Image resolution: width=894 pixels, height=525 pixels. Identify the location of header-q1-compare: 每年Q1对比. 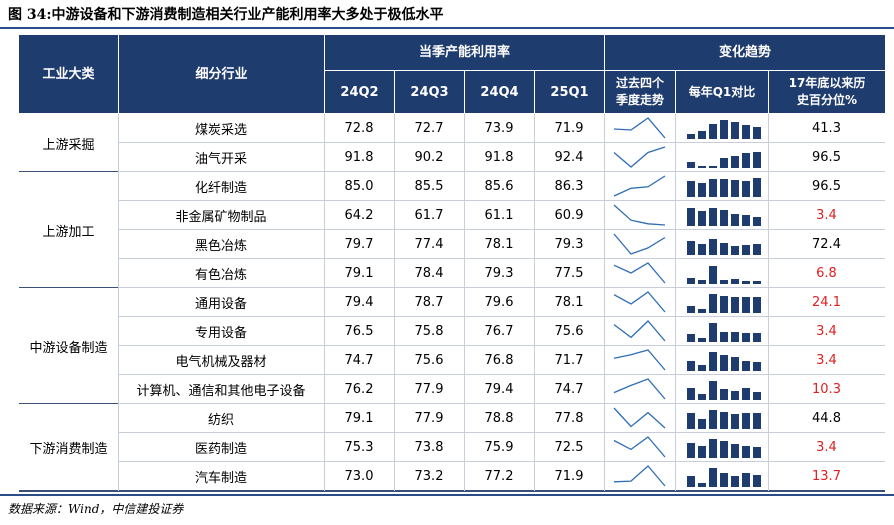
(721, 91).